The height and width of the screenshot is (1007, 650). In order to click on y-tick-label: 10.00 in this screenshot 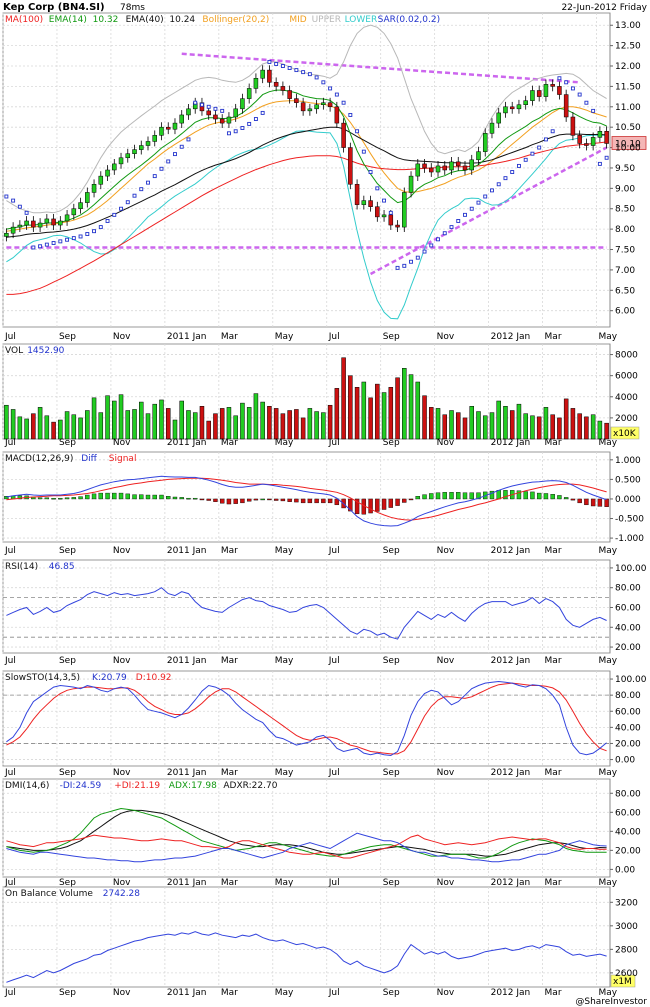, I will do `click(628, 149)`.